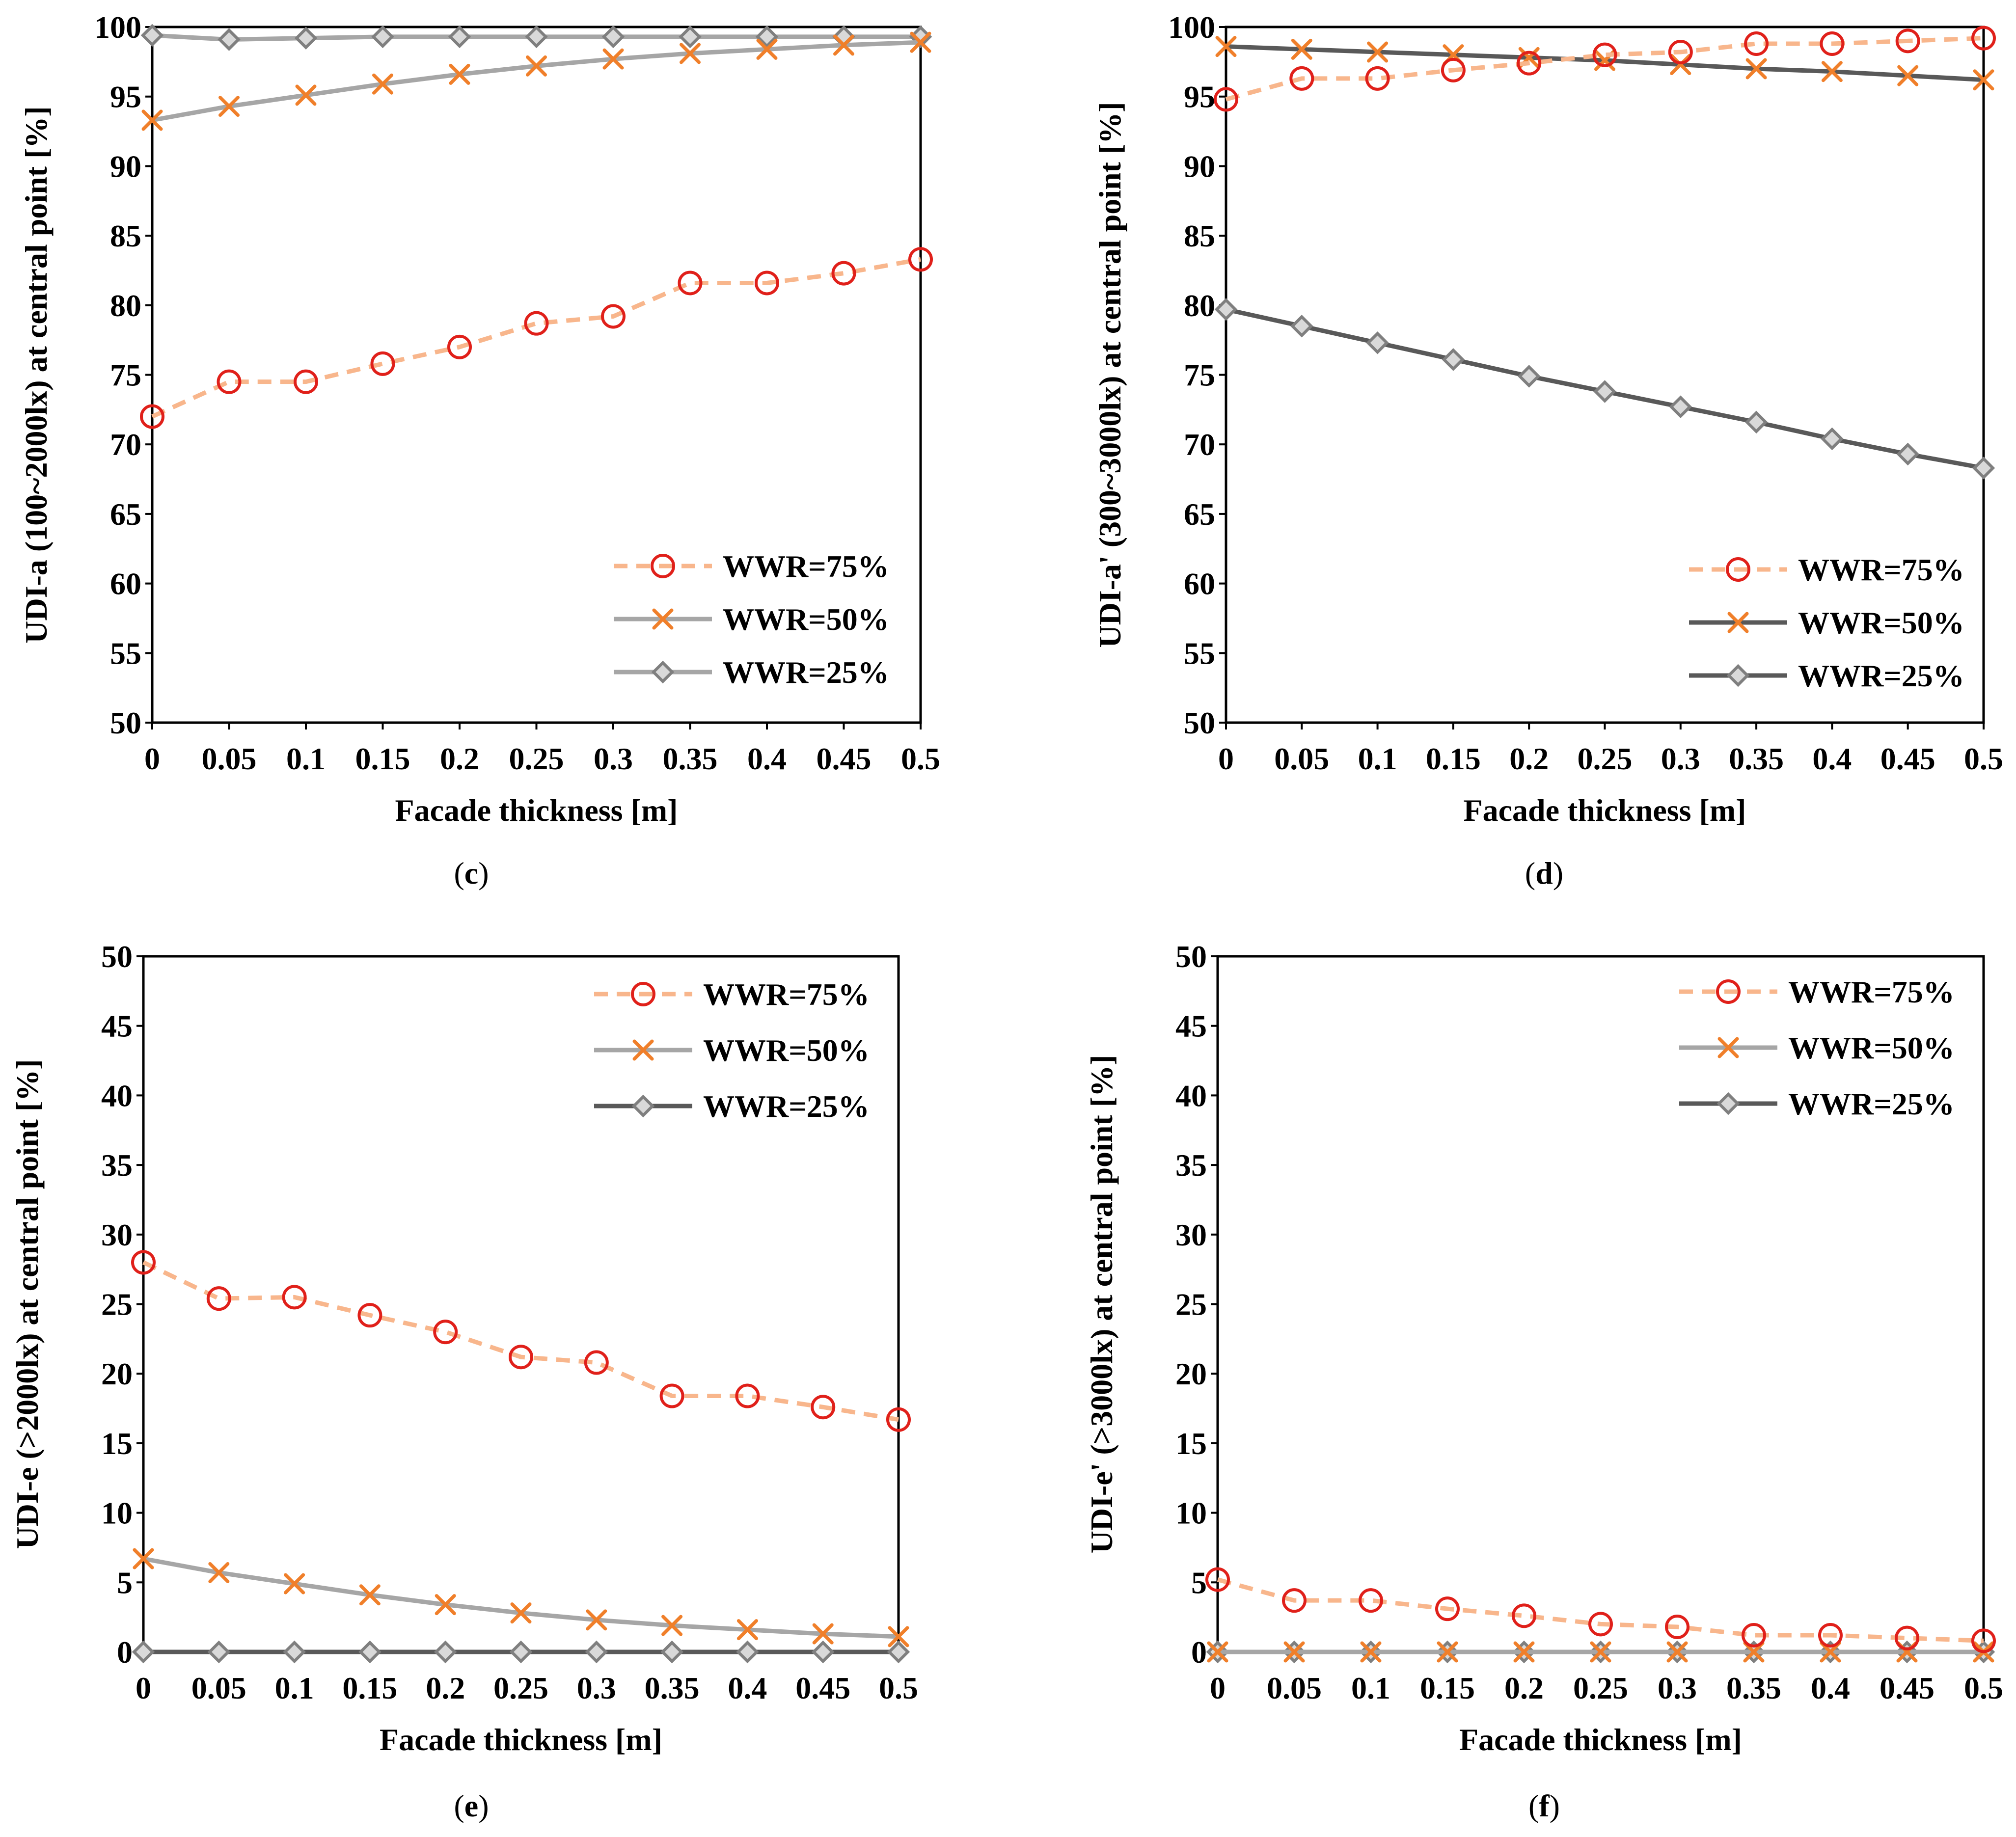  I want to click on series-WWR=25%, so click(521, 1652).